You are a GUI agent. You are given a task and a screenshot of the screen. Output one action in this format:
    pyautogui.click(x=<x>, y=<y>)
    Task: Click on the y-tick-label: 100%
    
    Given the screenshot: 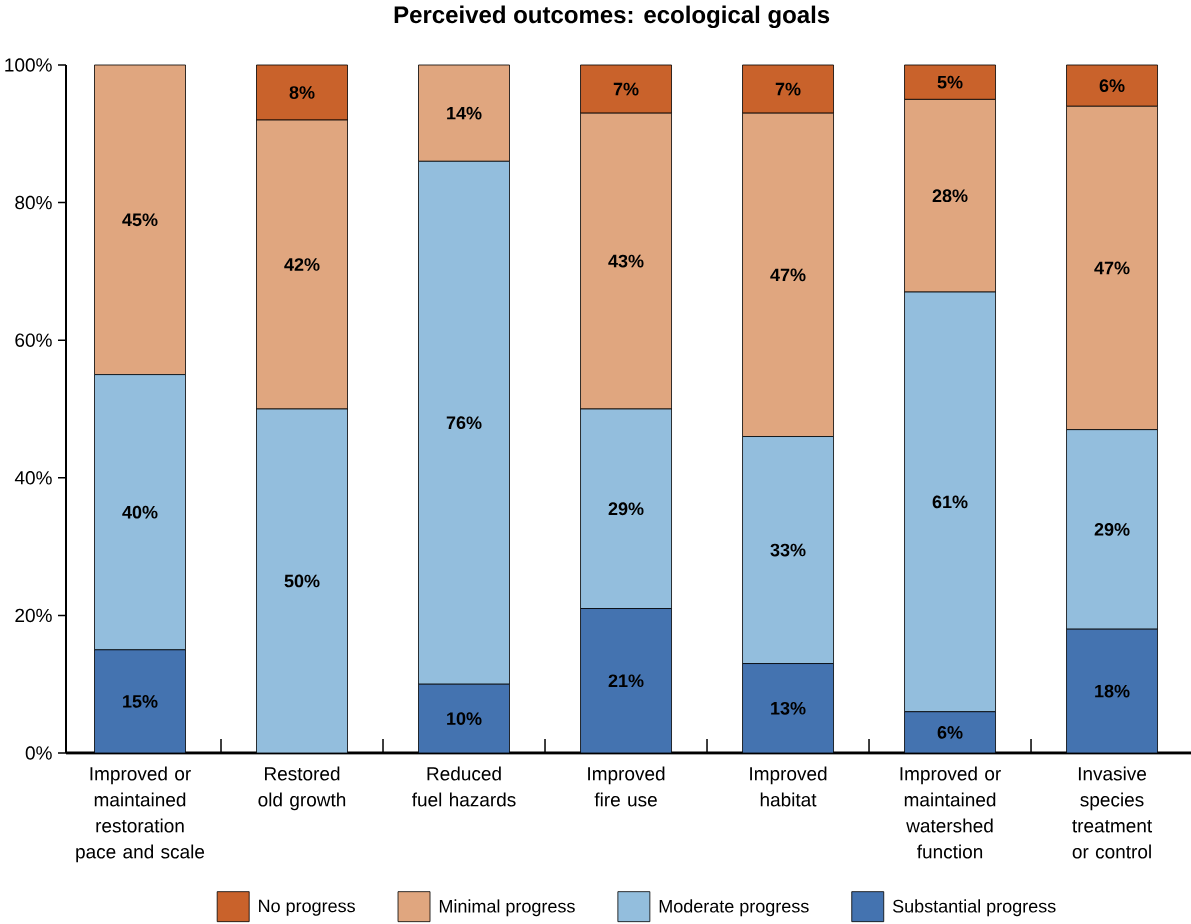 What is the action you would take?
    pyautogui.click(x=28, y=65)
    